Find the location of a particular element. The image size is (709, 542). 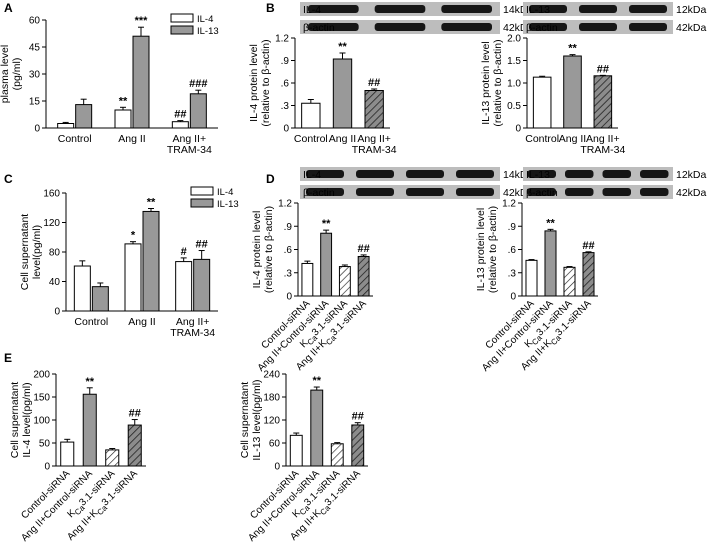

significance-mark: # is located at coordinates (184, 252).